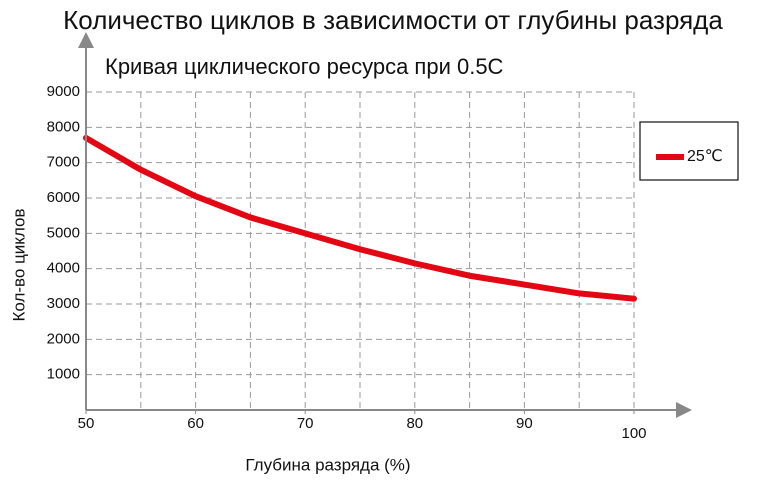 This screenshot has height=487, width=782. I want to click on legend-label: 25℃, so click(705, 156).